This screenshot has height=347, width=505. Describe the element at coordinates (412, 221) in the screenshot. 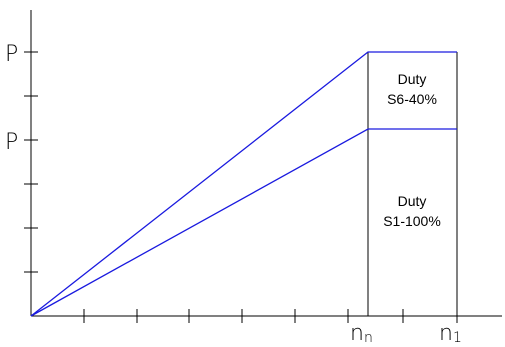

I see `s1-region-line2: S1-100%` at that location.